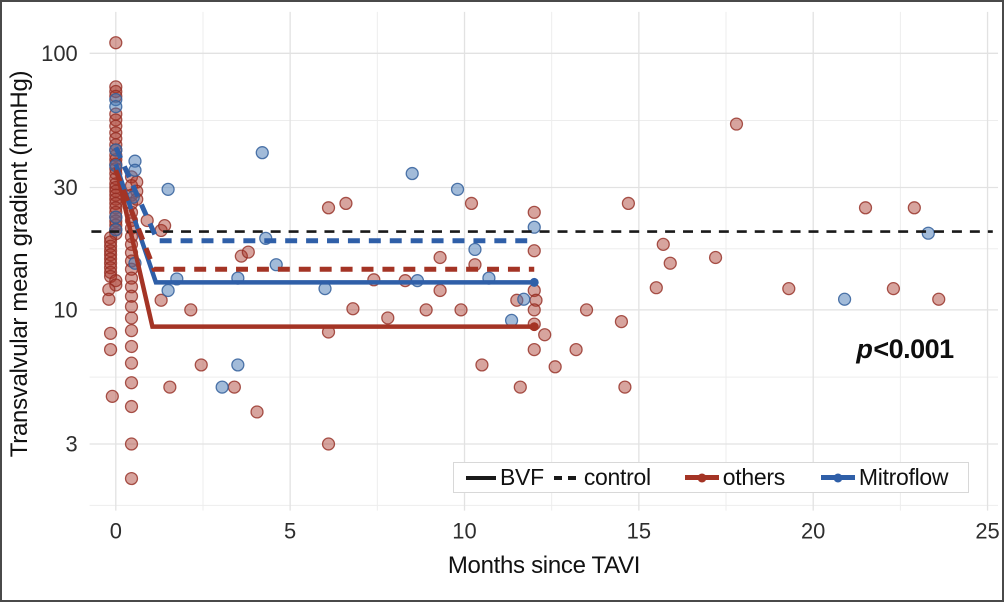 This screenshot has width=1004, height=602. What do you see at coordinates (639, 531) in the screenshot?
I see `x-tick-label: 15` at bounding box center [639, 531].